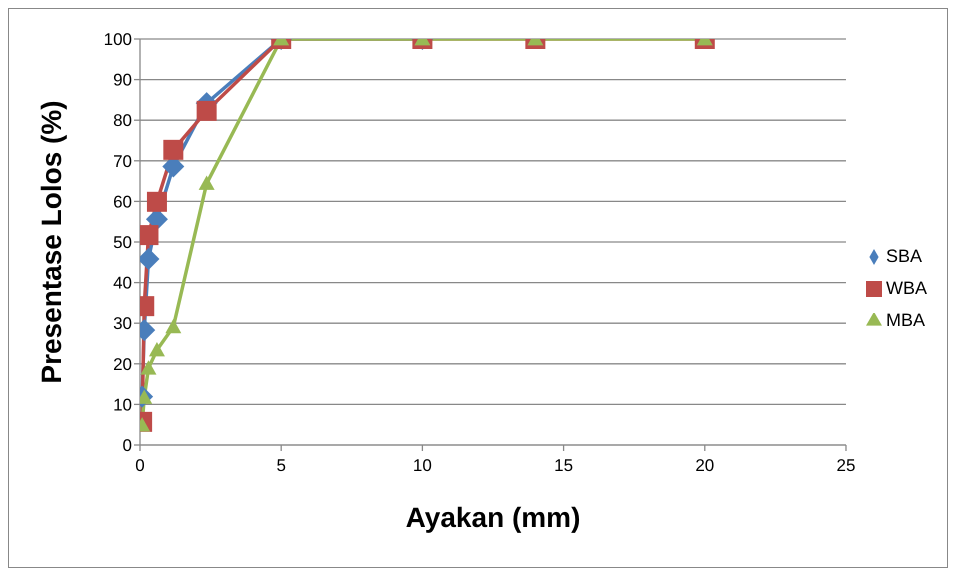  Describe the element at coordinates (122, 242) in the screenshot. I see `y-tick-label: 50` at that location.